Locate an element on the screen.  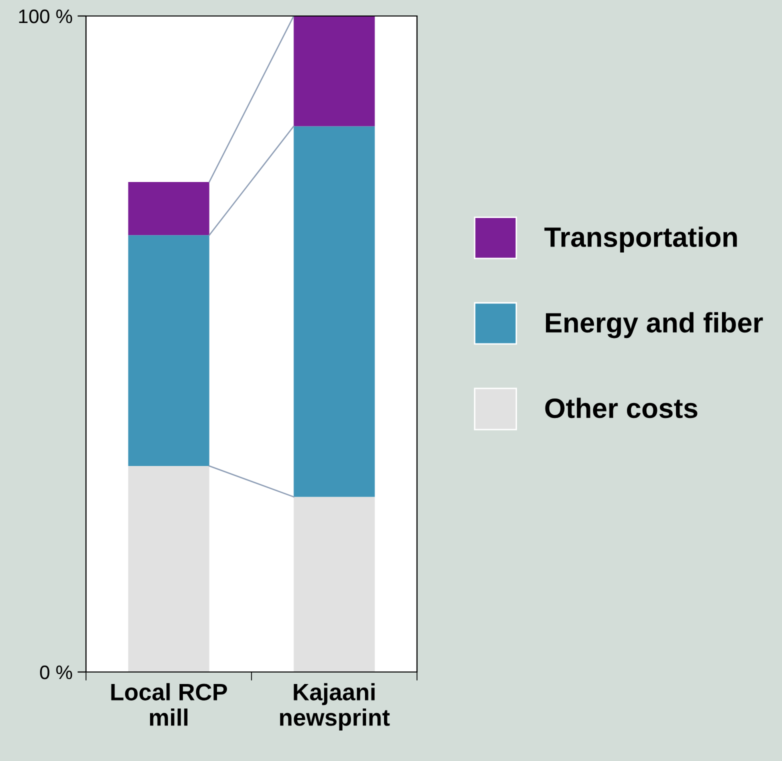
legend-label: Transportation is located at coordinates (640, 239).